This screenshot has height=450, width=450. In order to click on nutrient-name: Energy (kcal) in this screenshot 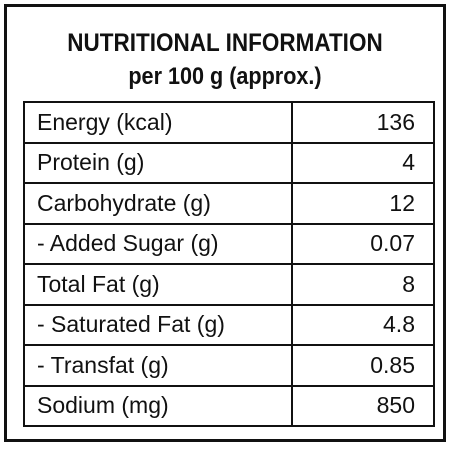, I will do `click(158, 122)`.